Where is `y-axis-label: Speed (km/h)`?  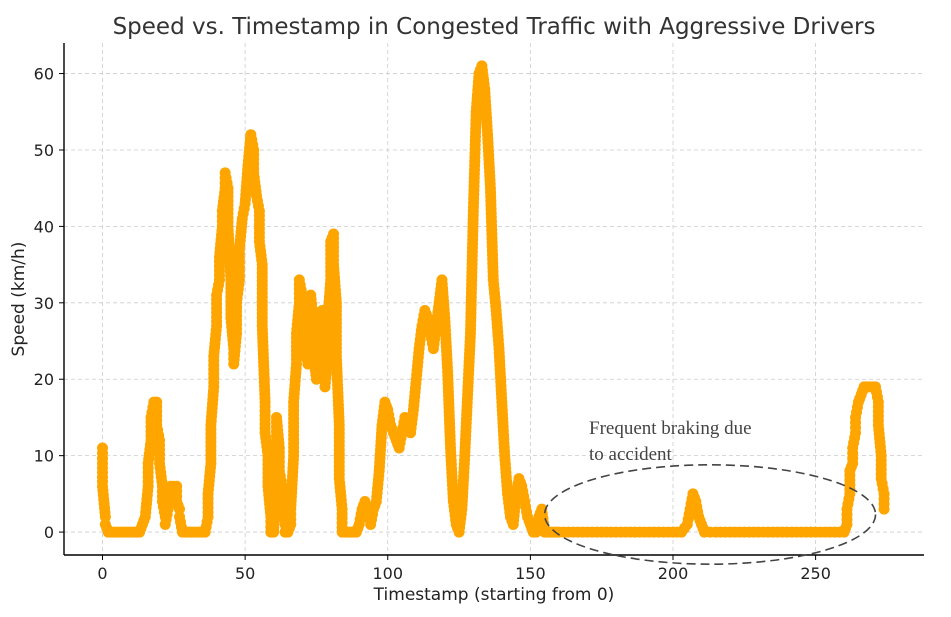
y-axis-label: Speed (km/h) is located at coordinates (19, 299).